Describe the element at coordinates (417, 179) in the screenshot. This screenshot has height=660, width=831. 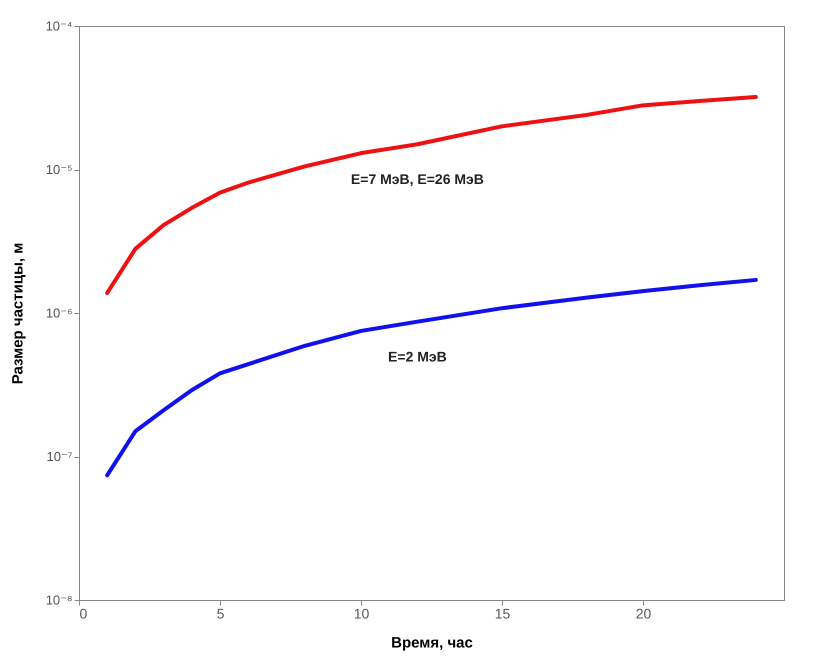
I see `series-label: E=7 МэВ, E=26 МэВ` at that location.